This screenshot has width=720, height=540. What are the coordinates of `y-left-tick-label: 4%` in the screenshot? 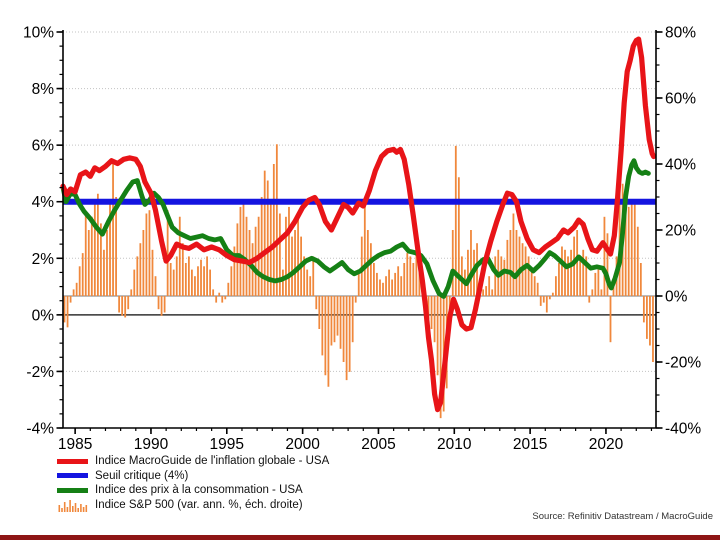 It's located at (43, 202).